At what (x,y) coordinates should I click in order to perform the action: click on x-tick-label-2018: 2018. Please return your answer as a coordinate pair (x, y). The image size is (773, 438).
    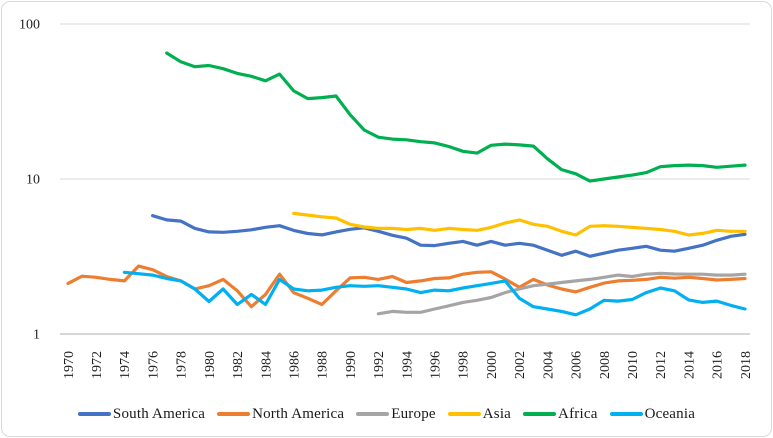
    Looking at the image, I should click on (746, 365).